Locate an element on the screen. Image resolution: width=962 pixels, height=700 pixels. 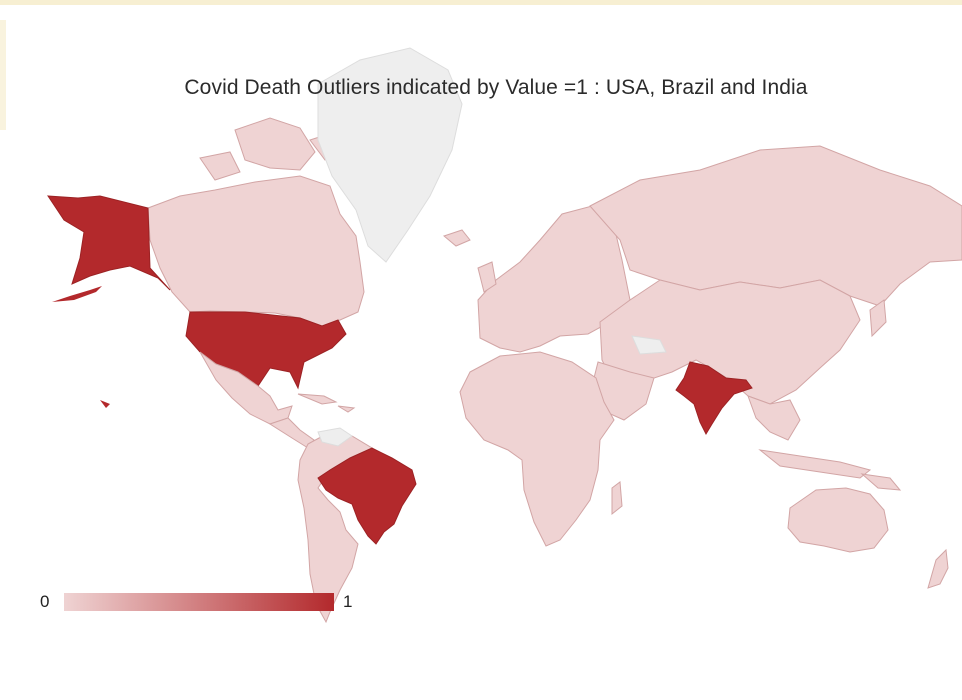
region-uk is located at coordinates (487, 277).